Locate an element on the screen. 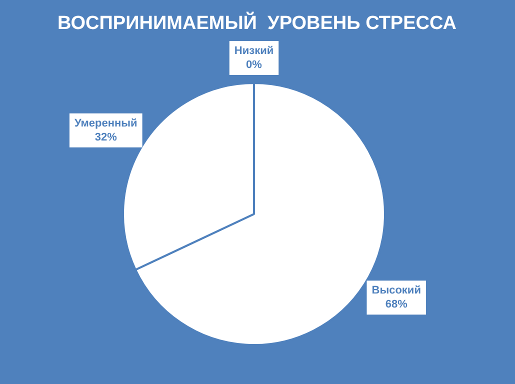  chart-title: ВОСПРИНИМАЕМЫЙ УРОВЕНЬ СТРЕССА is located at coordinates (257, 22).